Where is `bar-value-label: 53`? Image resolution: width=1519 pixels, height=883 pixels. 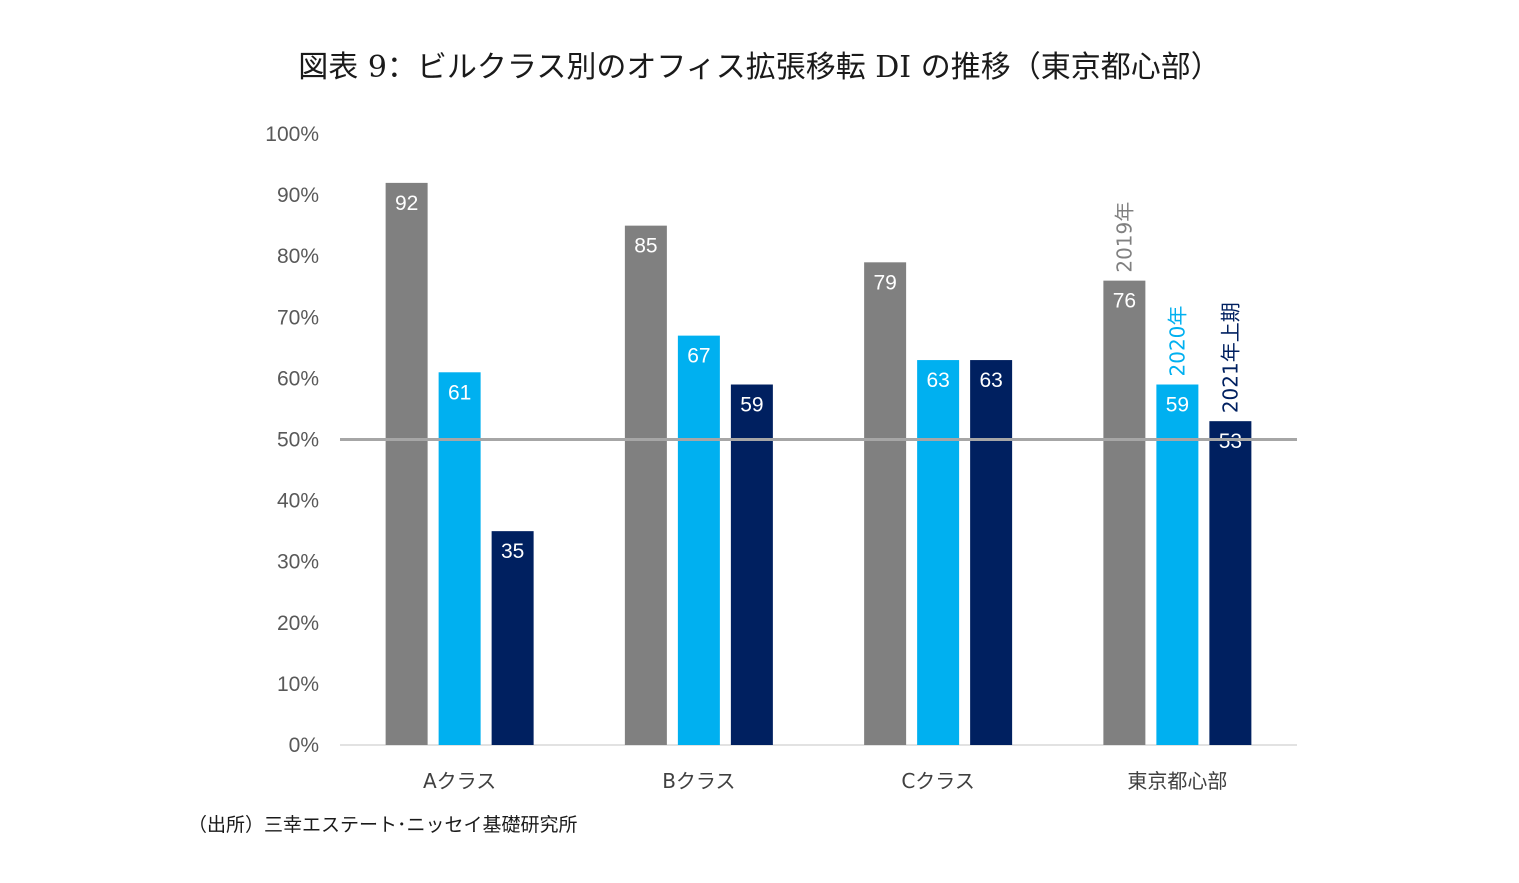 bar-value-label: 53 is located at coordinates (1230, 441).